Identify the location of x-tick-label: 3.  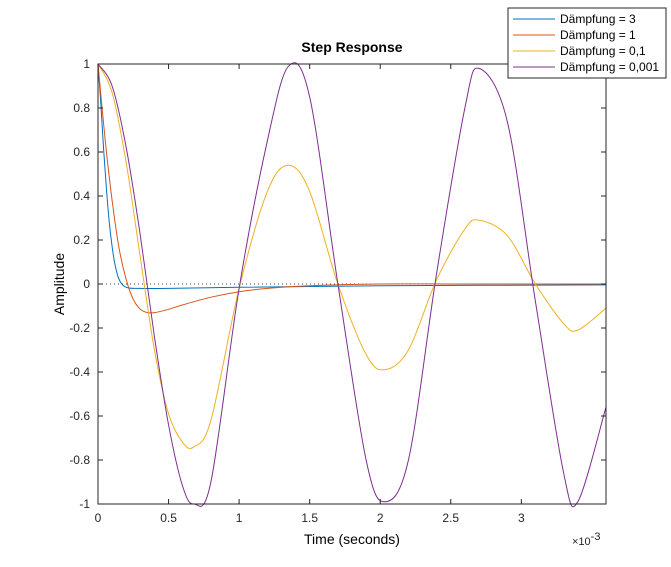
(521, 518).